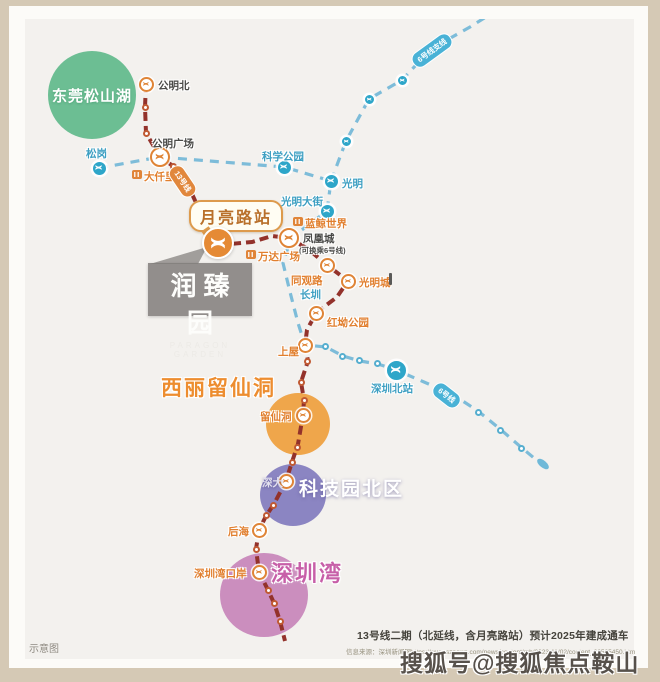 The width and height of the screenshot is (660, 682). What do you see at coordinates (251, 254) in the screenshot?
I see `building-icon-wanda-plaza` at bounding box center [251, 254].